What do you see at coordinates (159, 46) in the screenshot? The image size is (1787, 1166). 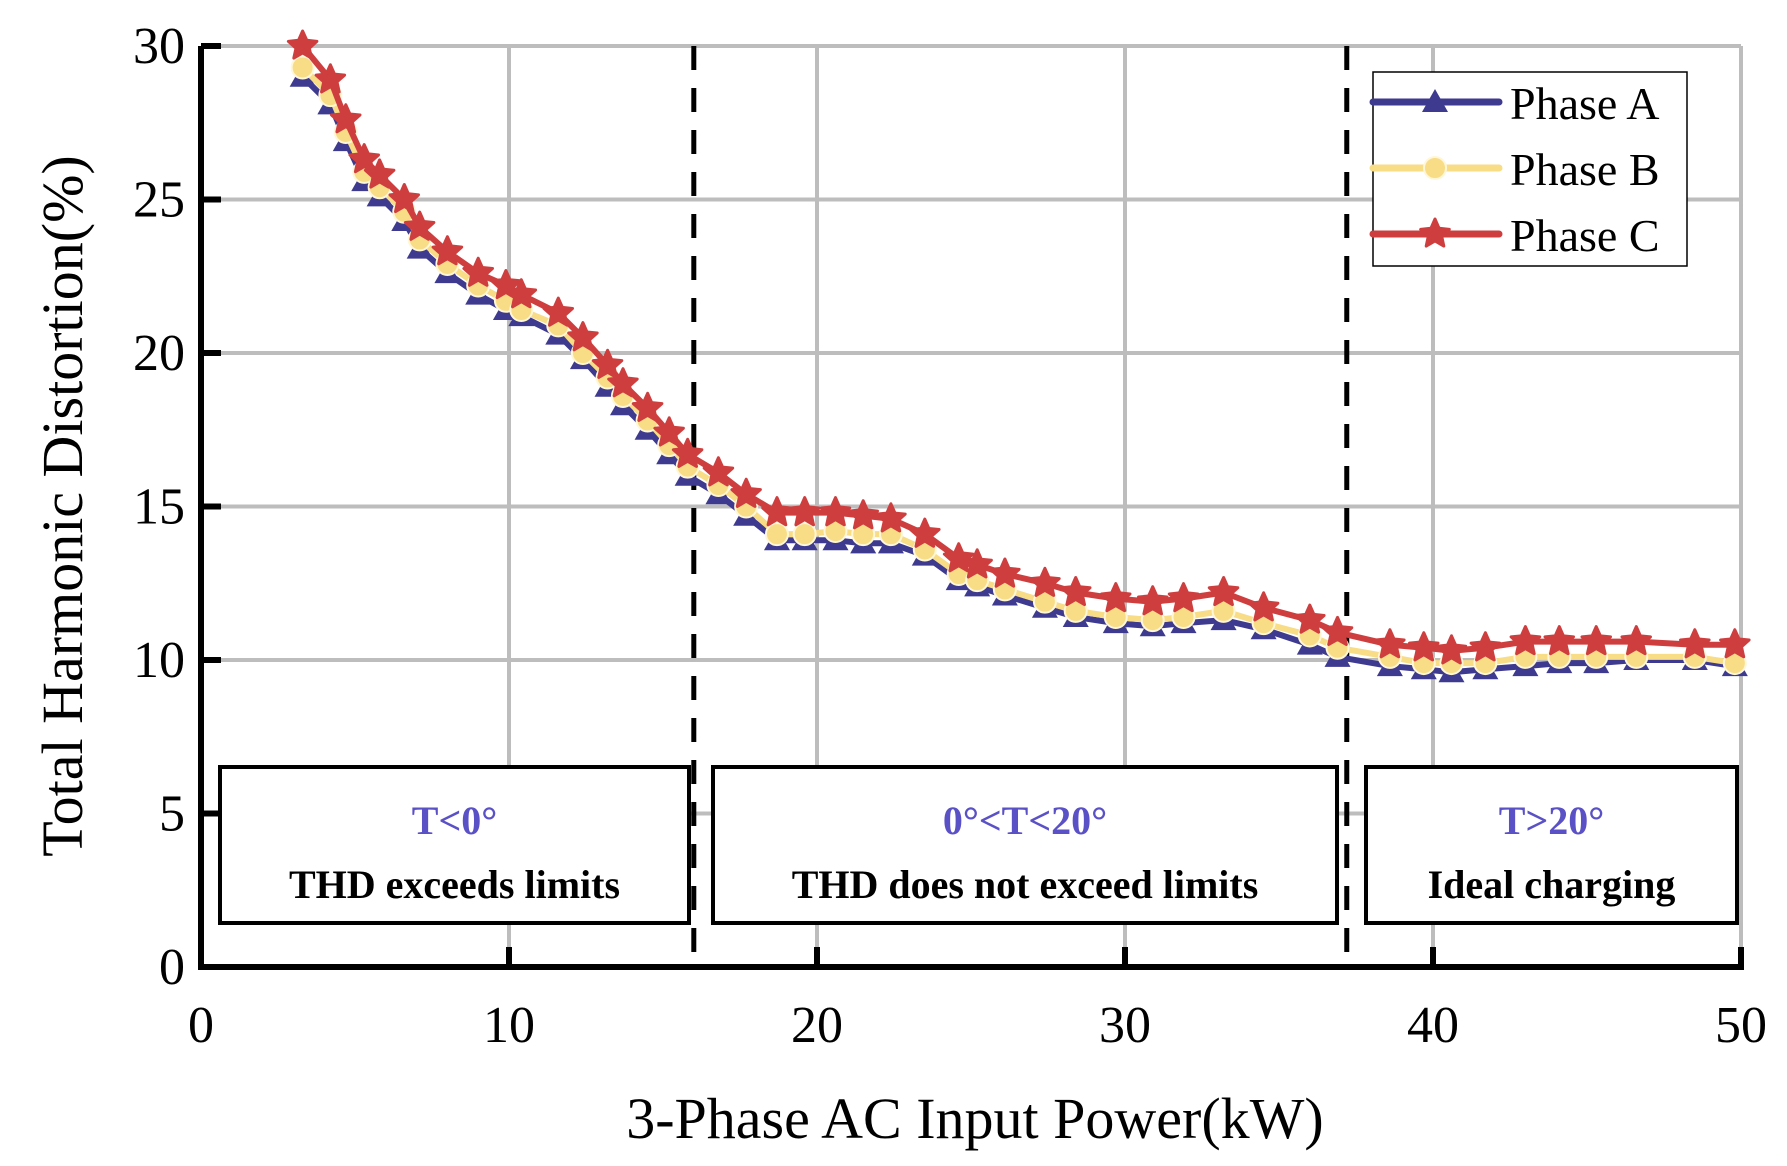 I see `y-tick-label: 30` at bounding box center [159, 46].